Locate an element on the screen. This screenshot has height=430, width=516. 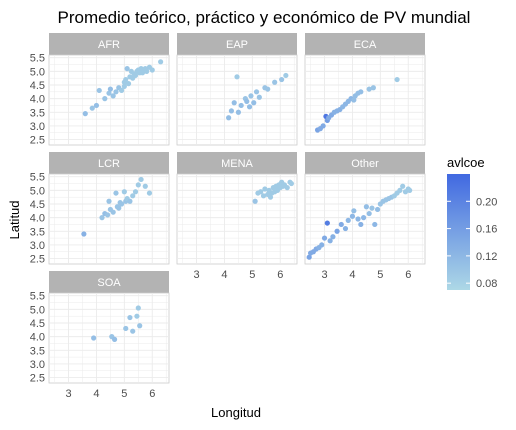
facet-eap: EAP is located at coordinates (237, 89).